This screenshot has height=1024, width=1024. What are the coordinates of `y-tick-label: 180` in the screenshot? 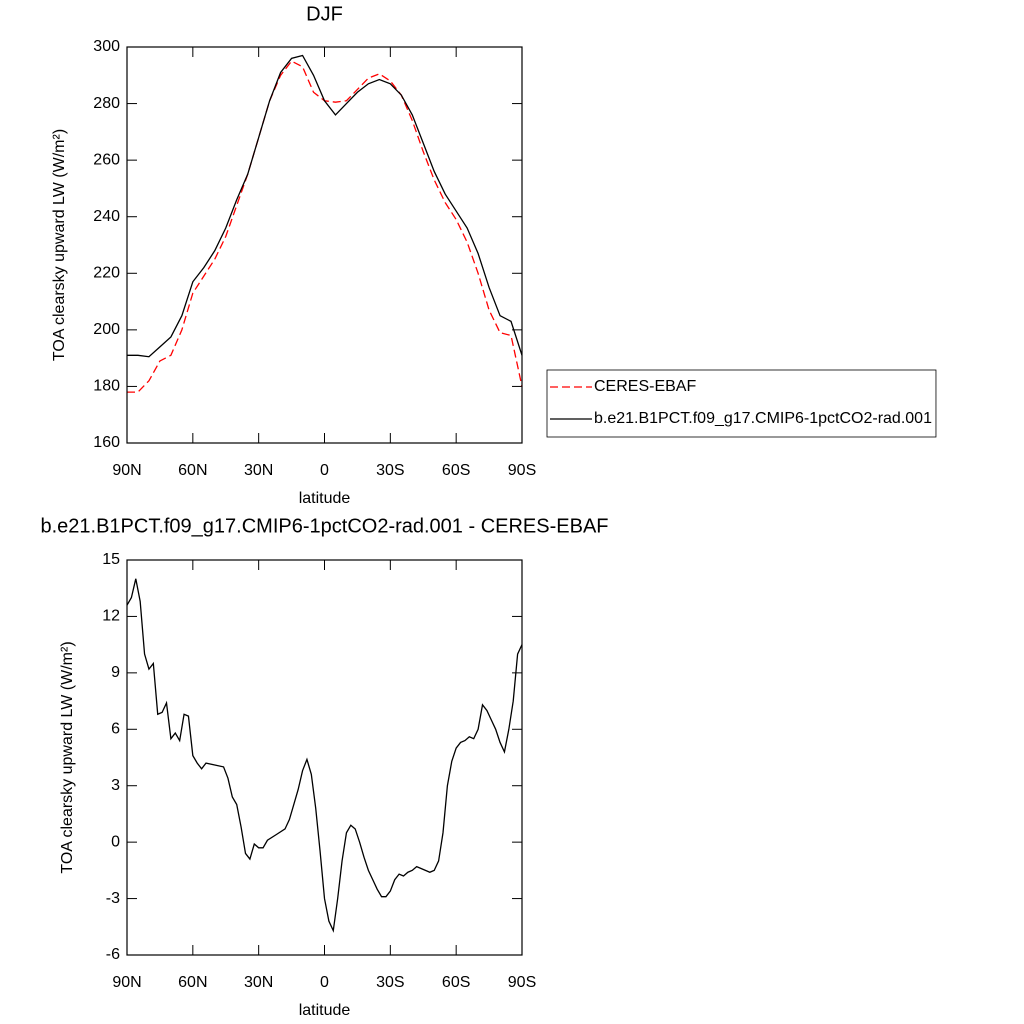 It's located at (106, 386).